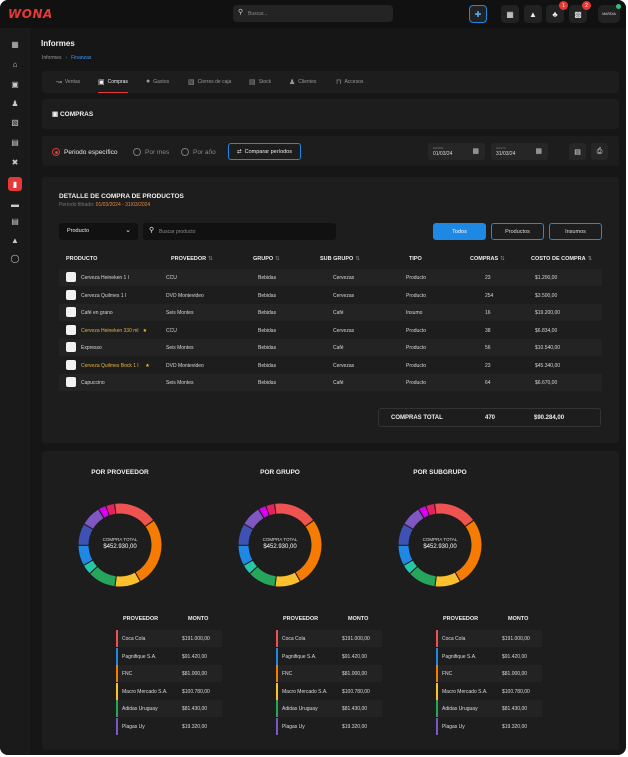 This screenshot has width=628, height=757. I want to click on top-bar: WONA ⚲ ✚ ▦ ▲ ♣ 1 ▩ 2 MARDIA, so click(313, 14).